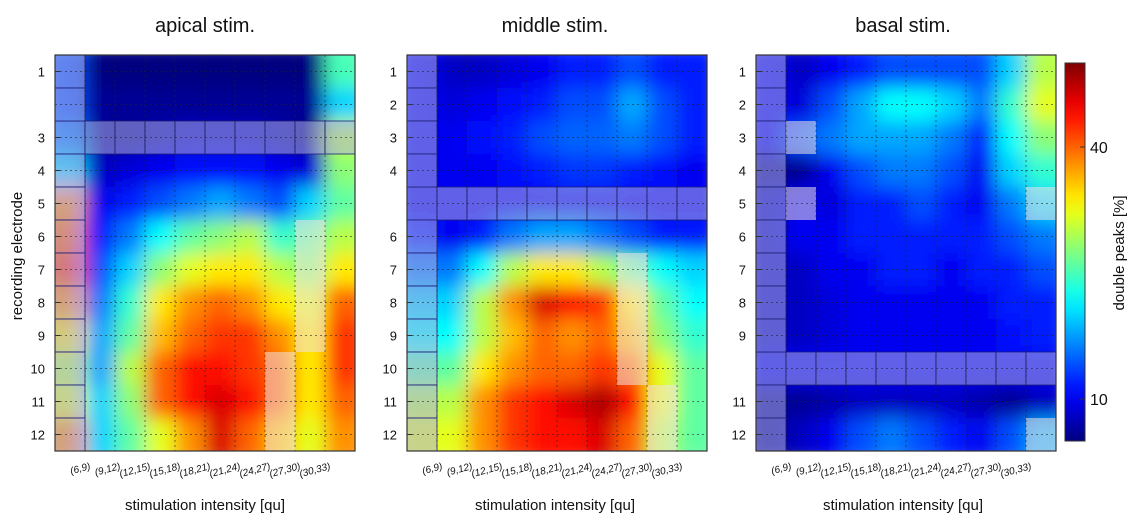 This screenshot has height=517, width=1130. Describe the element at coordinates (205, 505) in the screenshot. I see `x-axis-label-apical: stimulation intensity [qu]` at that location.